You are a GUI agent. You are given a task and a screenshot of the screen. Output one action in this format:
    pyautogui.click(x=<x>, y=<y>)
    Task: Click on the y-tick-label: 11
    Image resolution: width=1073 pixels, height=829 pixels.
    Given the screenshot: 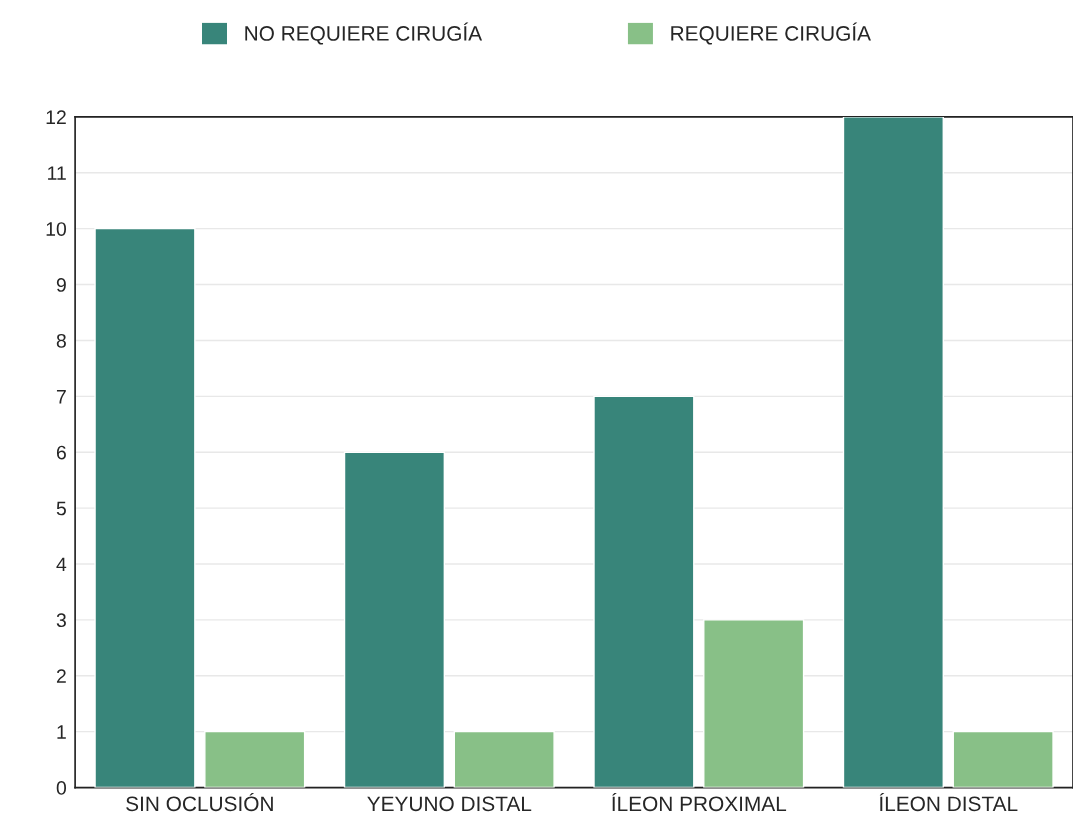 What is the action you would take?
    pyautogui.click(x=57, y=173)
    